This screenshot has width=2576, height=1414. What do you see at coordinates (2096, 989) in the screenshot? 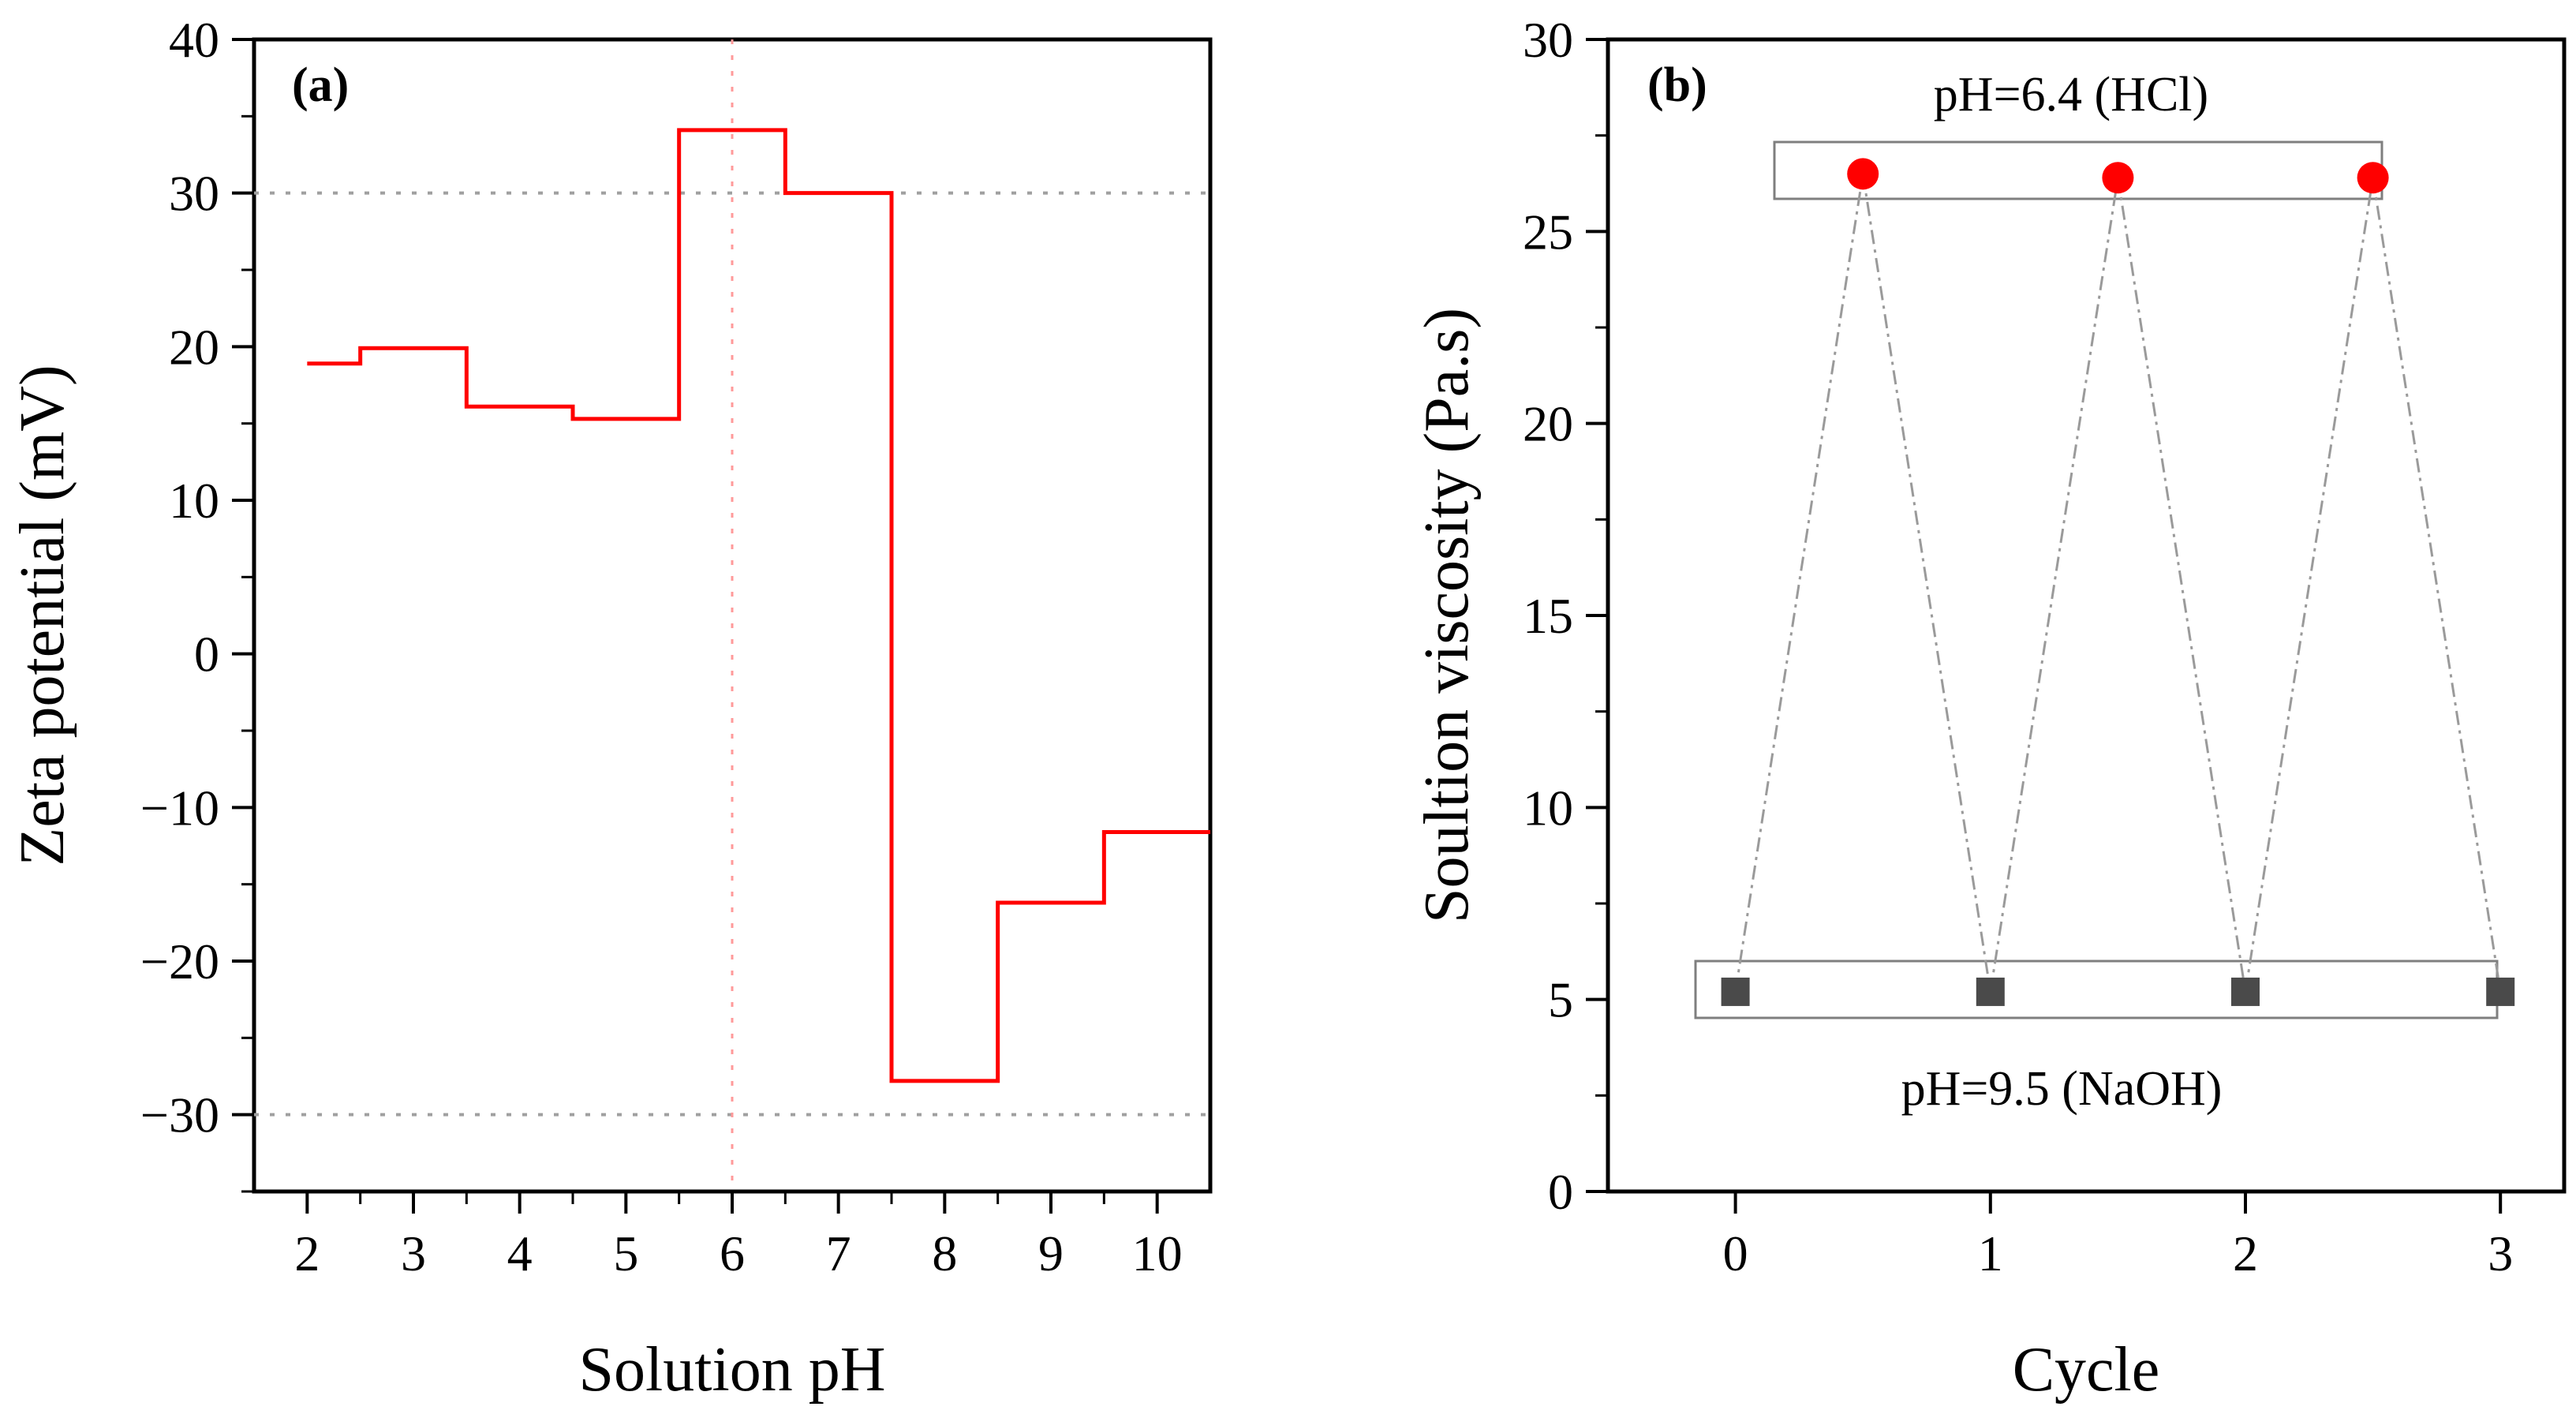
I see `panel-b-bottom-group-box` at bounding box center [2096, 989].